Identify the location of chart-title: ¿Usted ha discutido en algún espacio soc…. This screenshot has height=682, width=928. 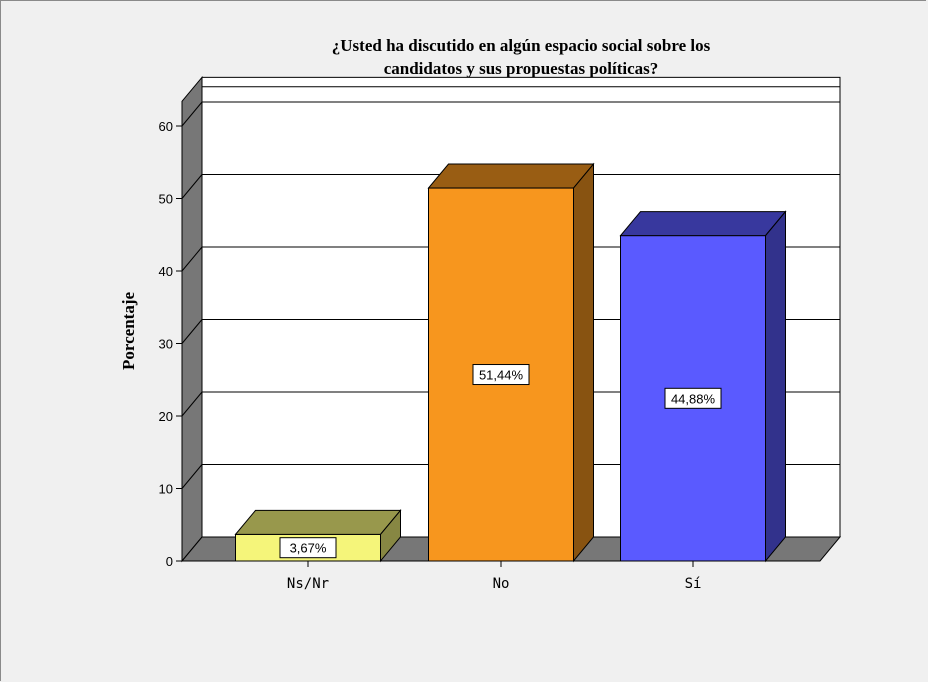
(521, 57).